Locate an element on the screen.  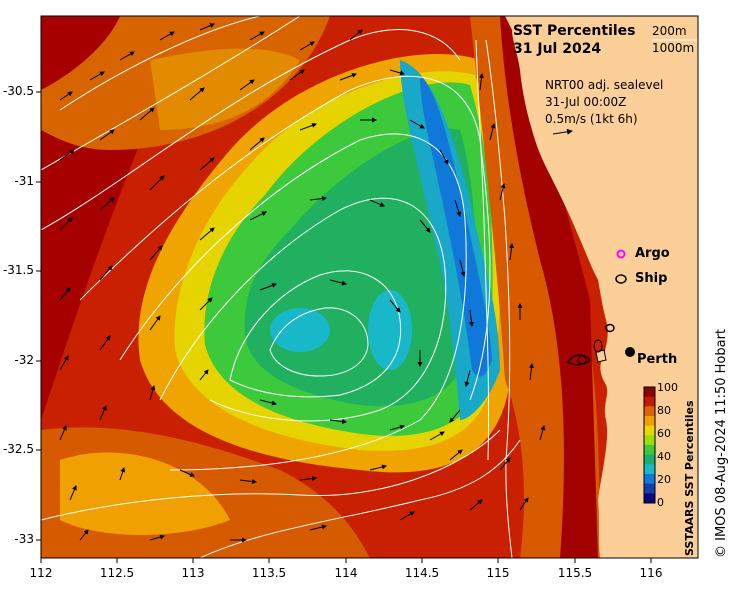
sst-east-red is located at coordinates (549, 287).